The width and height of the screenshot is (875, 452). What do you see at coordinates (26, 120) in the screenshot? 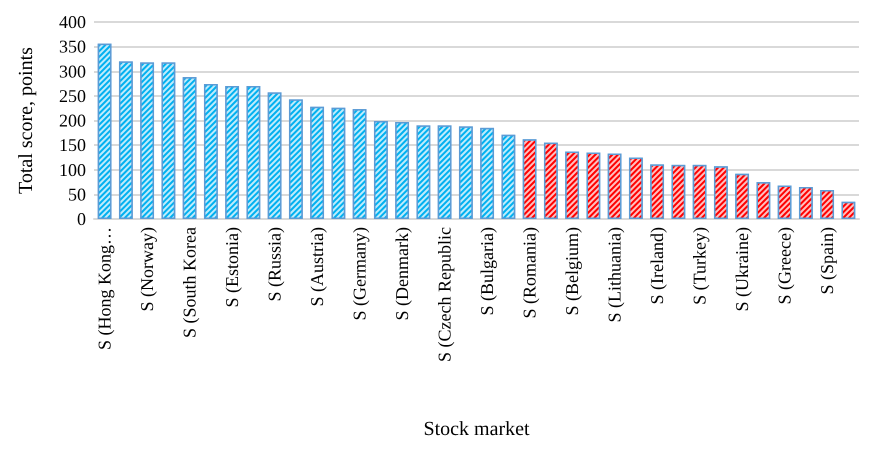
I see `y-axis-title: Total score, points` at bounding box center [26, 120].